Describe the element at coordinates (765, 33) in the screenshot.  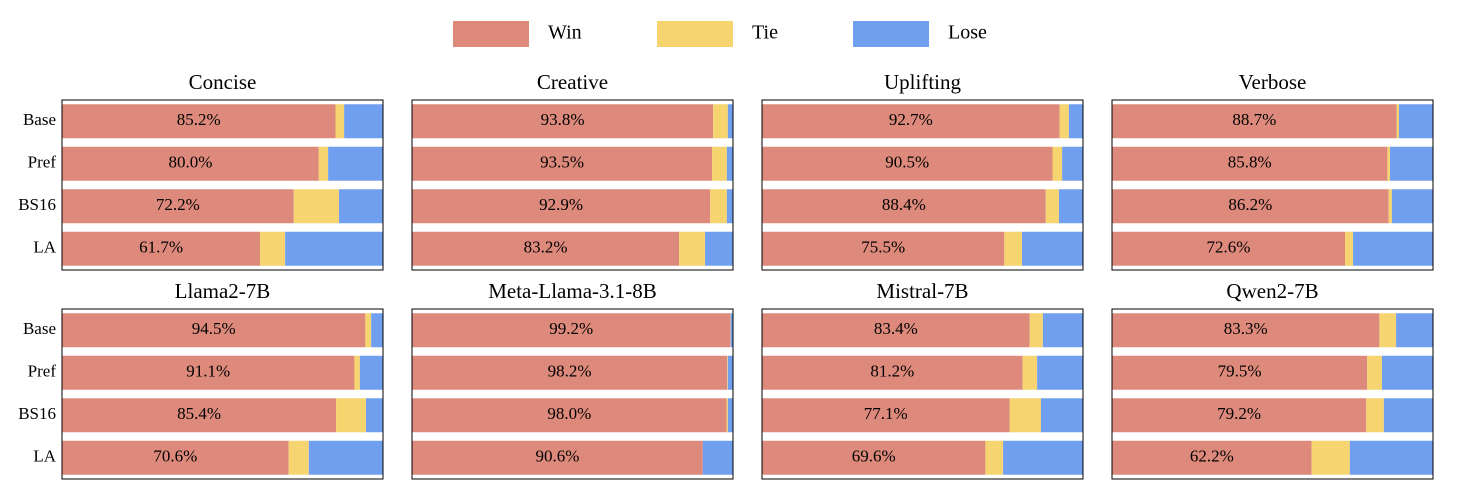
I see `legend-label: Tie` at that location.